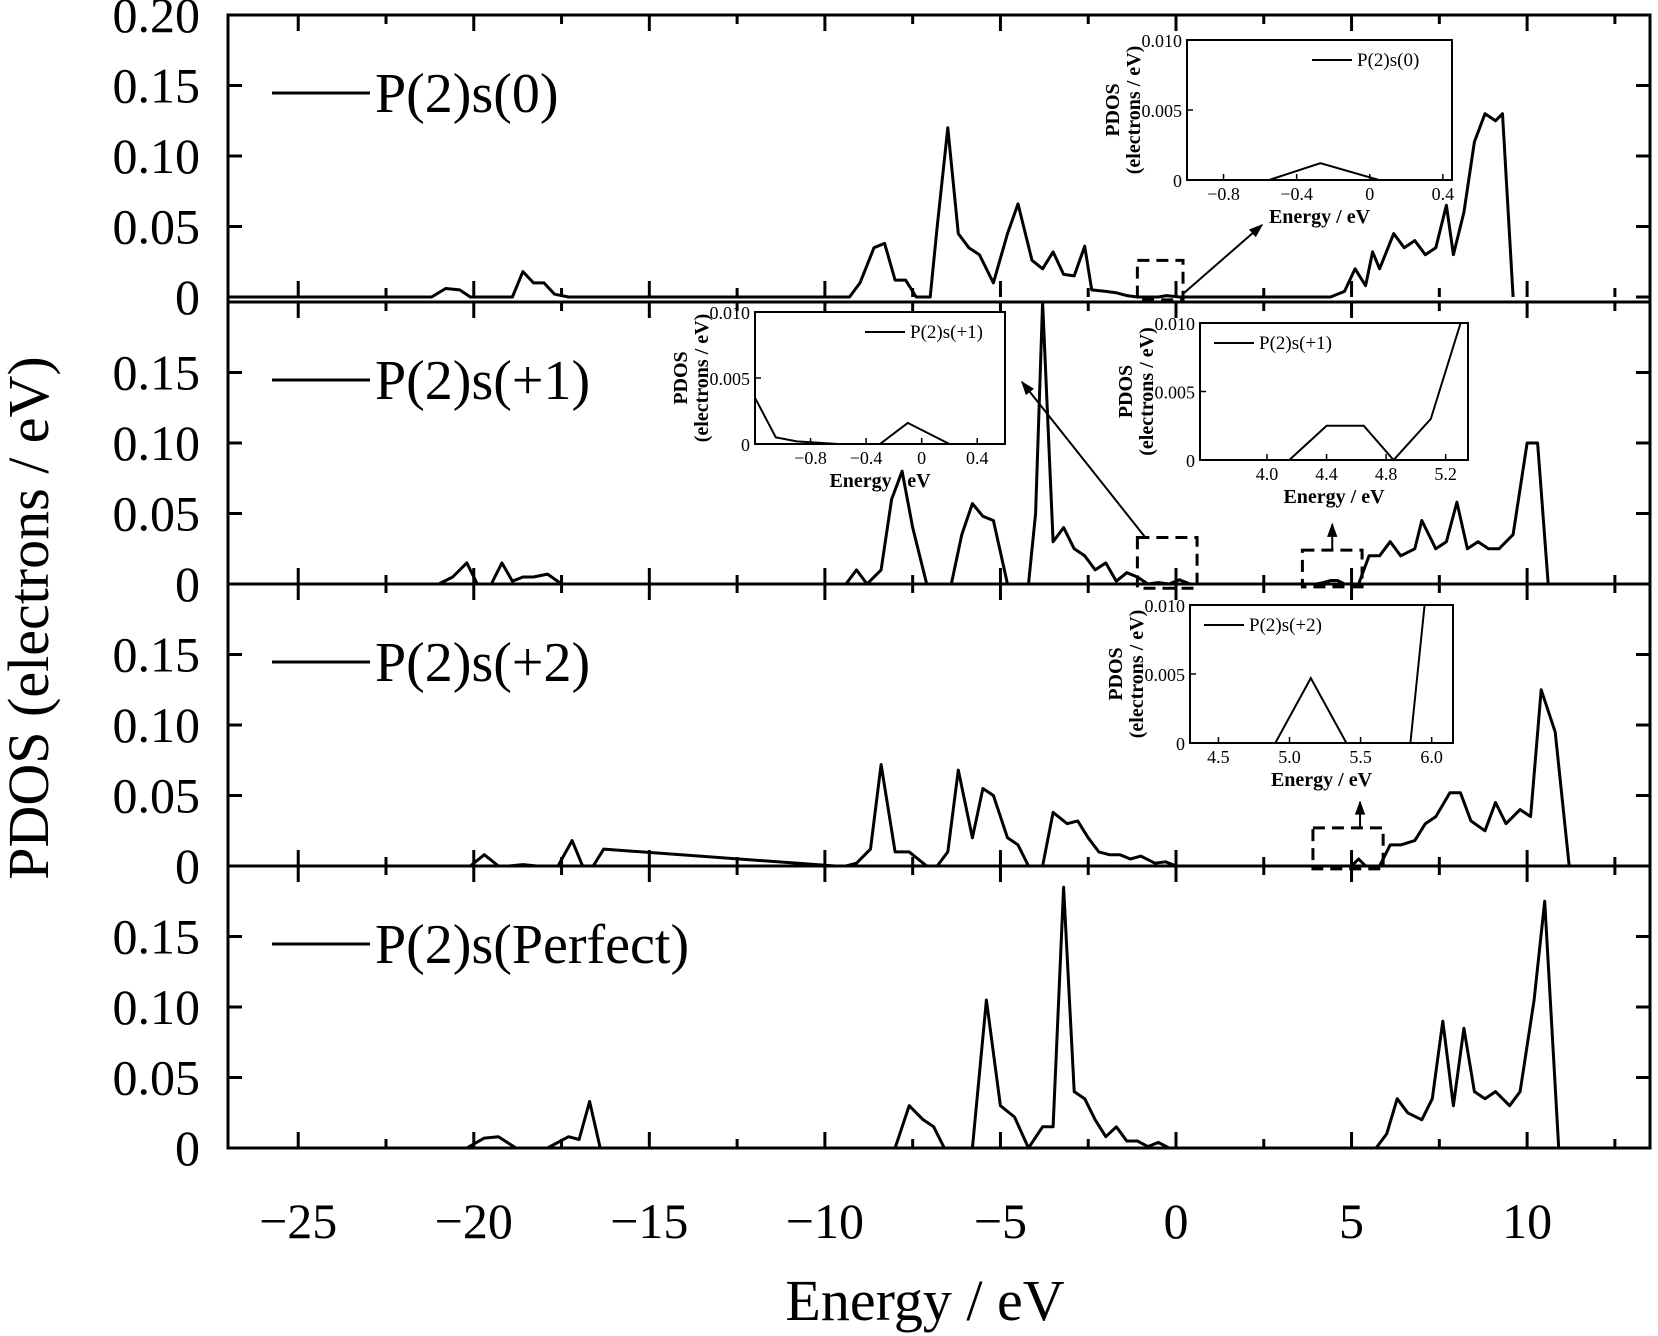 The width and height of the screenshot is (1658, 1336). What do you see at coordinates (1351, 1221) in the screenshot?
I see `x-tick-label-6: 5` at bounding box center [1351, 1221].